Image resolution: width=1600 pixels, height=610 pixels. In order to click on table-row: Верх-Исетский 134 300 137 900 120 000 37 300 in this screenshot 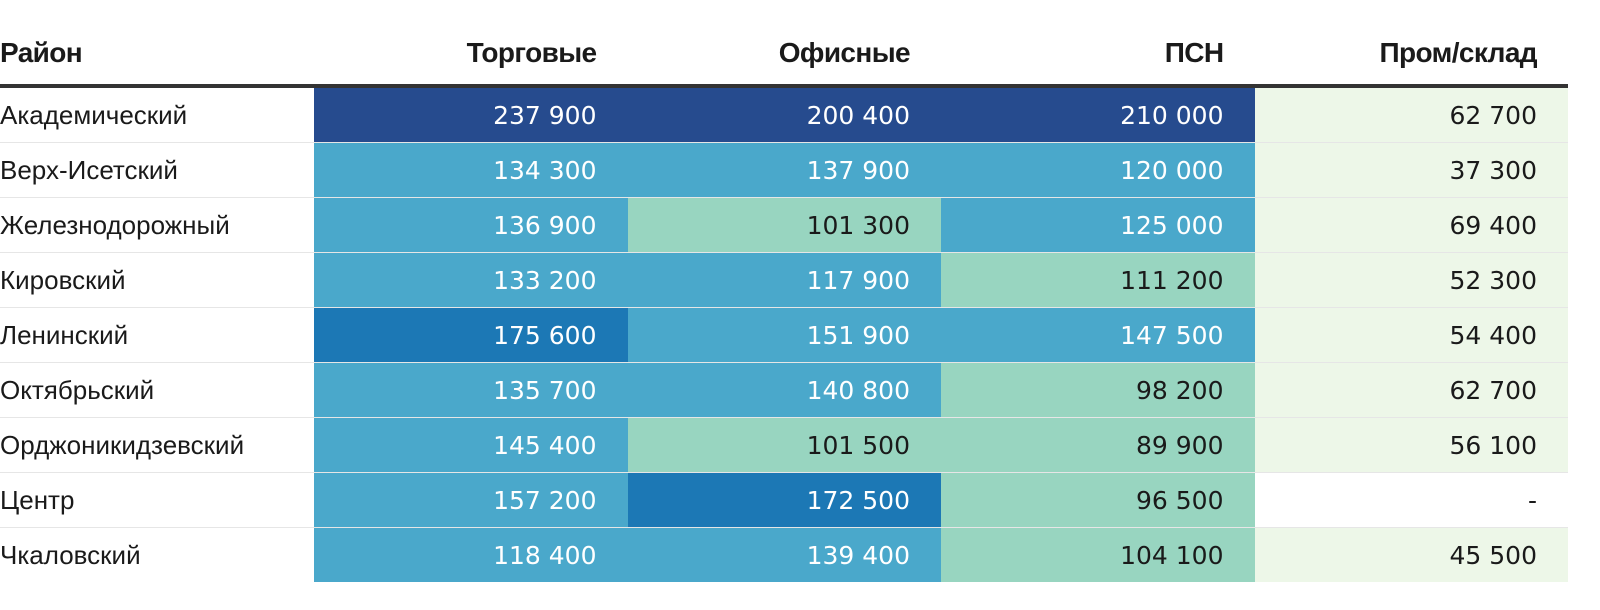, I will do `click(784, 170)`.